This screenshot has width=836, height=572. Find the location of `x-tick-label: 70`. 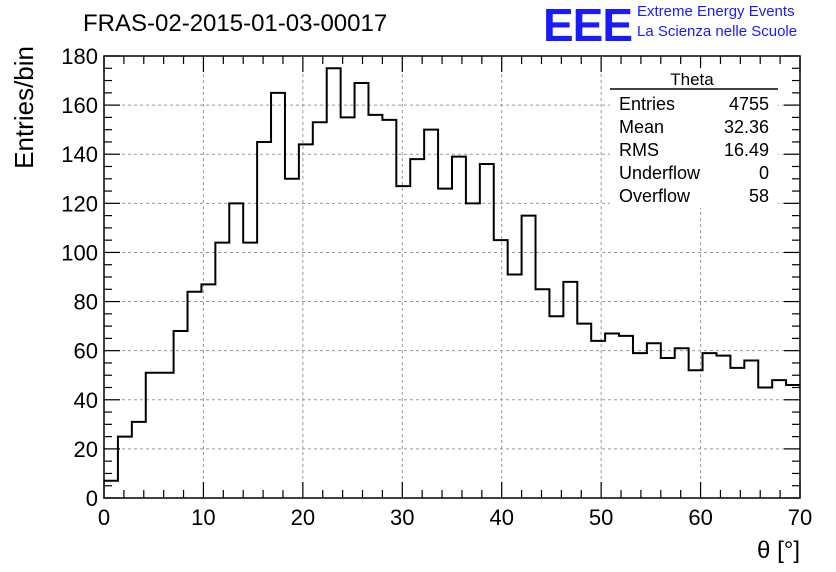

x-tick-label: 70 is located at coordinates (800, 517).